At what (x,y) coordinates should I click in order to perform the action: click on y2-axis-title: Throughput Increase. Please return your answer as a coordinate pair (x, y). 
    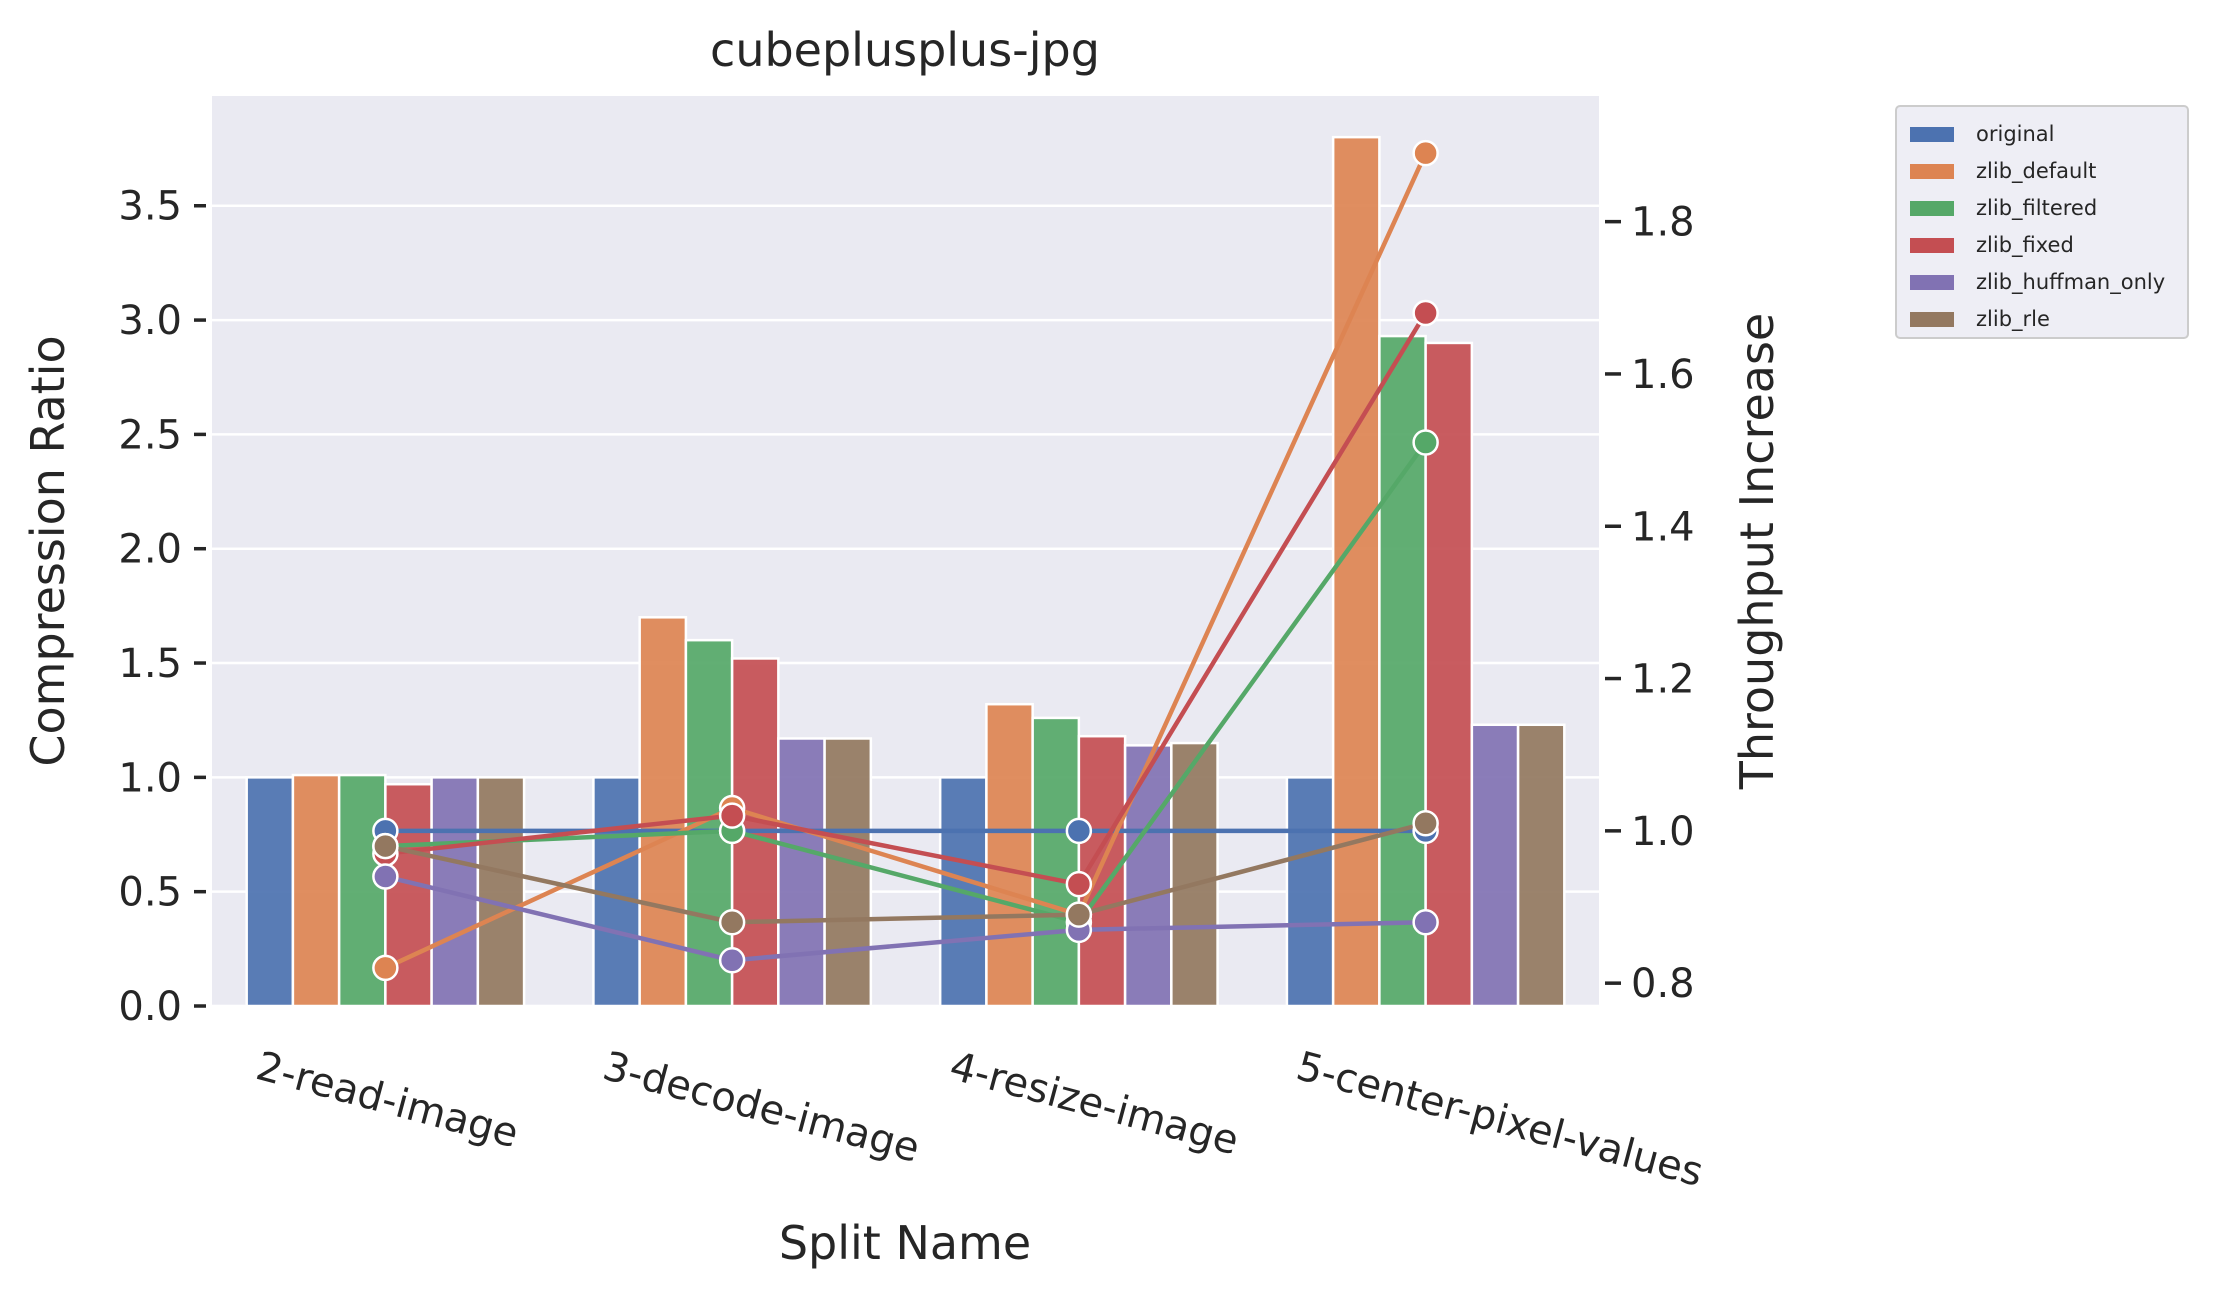
    Looking at the image, I should click on (1757, 552).